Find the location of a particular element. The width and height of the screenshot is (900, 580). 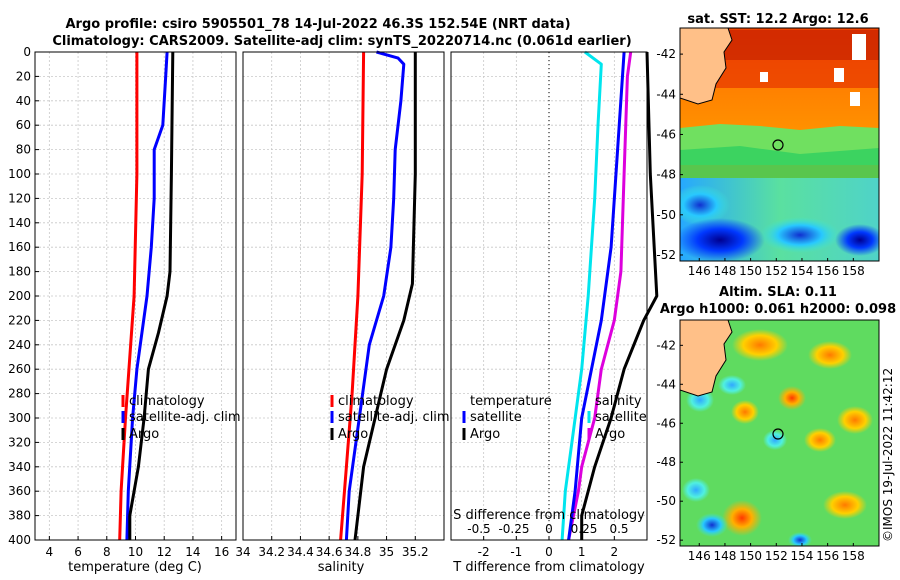

sst-map-ticks: 146 148 150 152 154 156 158 -42 -44 -46 -48 -50 -52 is located at coordinates (760, 162).